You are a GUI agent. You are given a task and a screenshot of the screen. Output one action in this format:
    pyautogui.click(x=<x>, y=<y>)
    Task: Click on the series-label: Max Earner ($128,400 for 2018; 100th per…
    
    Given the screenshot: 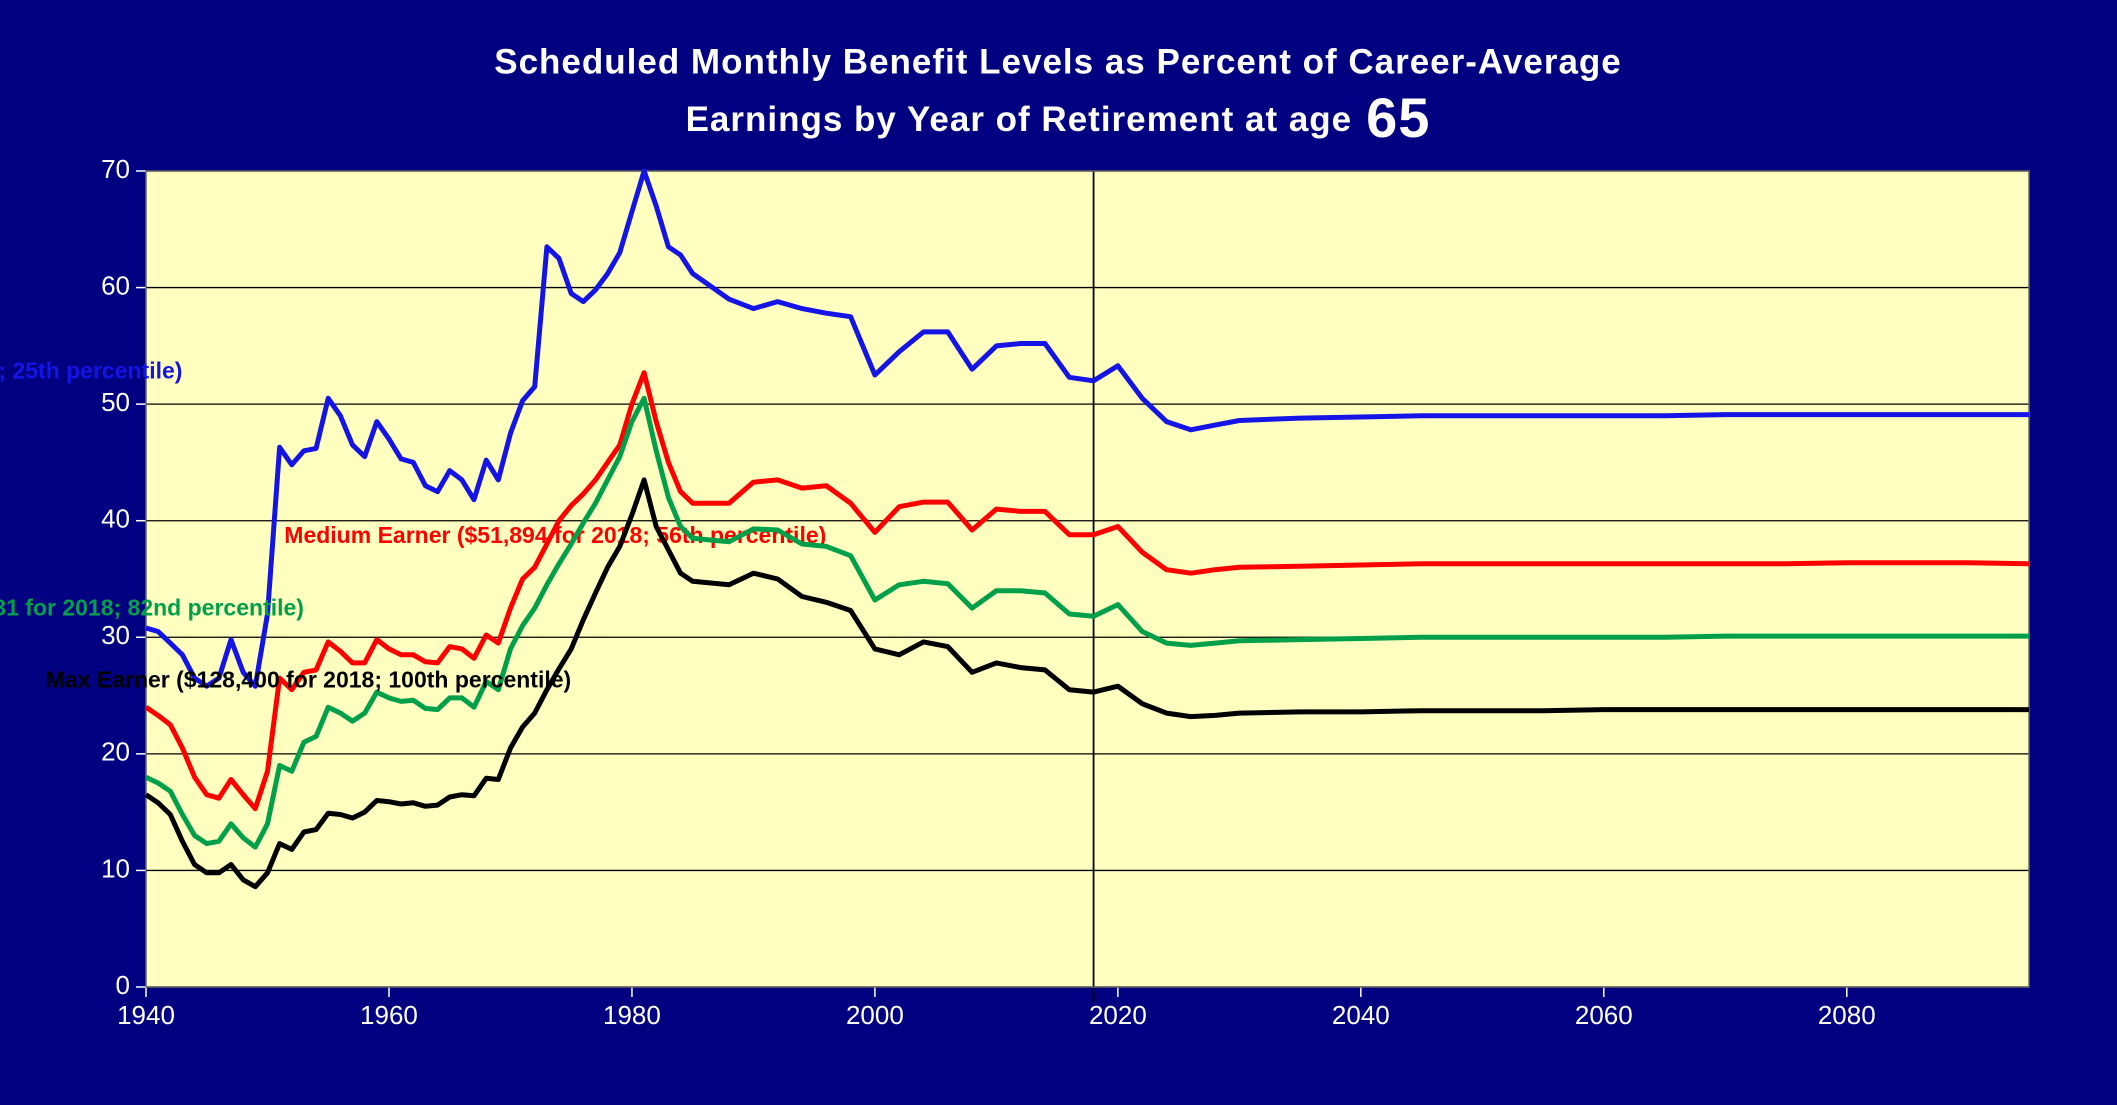 What is the action you would take?
    pyautogui.click(x=308, y=680)
    